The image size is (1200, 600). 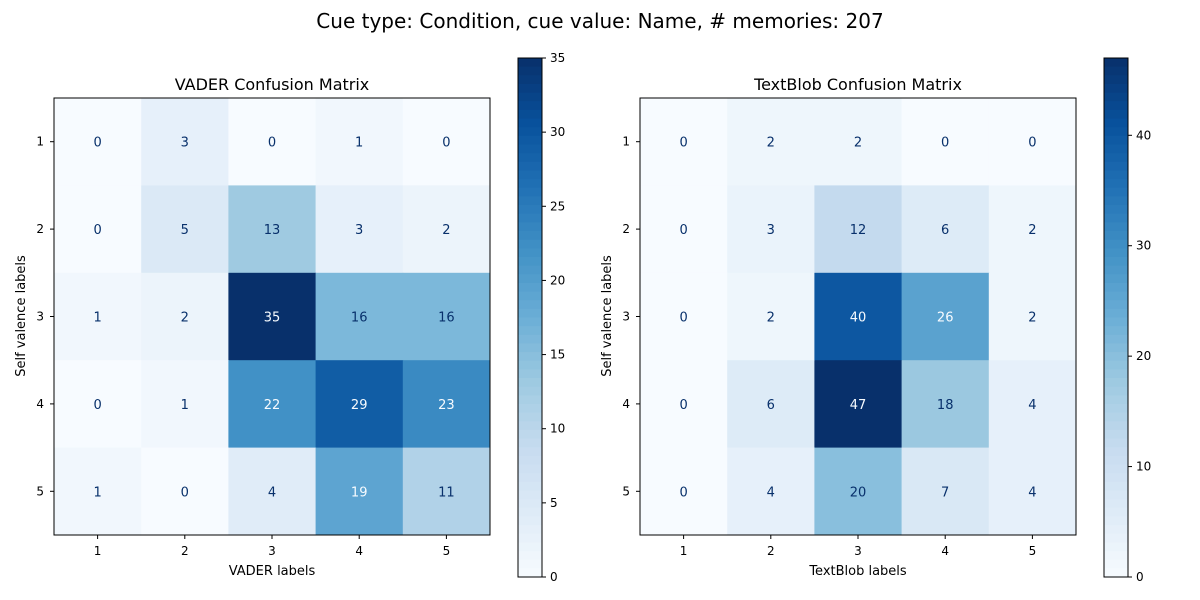 What do you see at coordinates (557, 206) in the screenshot?
I see `colorbar-tick-label: 25` at bounding box center [557, 206].